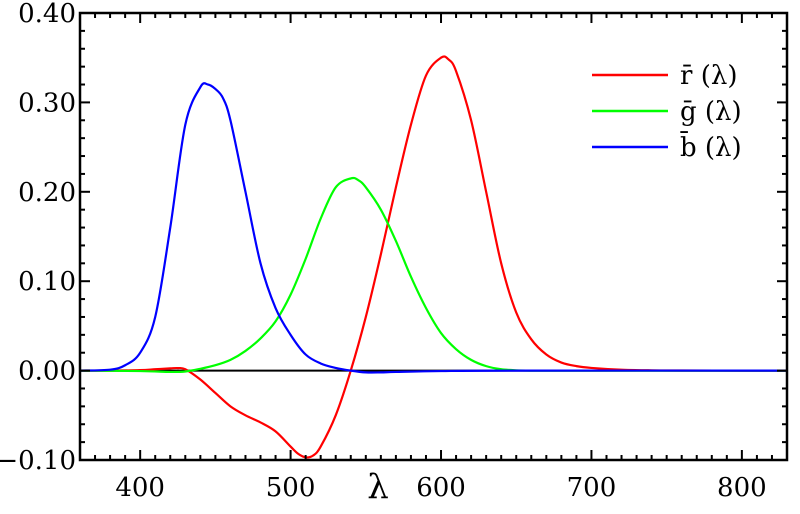 The width and height of the screenshot is (800, 514). I want to click on y-tick-label: 0.20, so click(47, 193).